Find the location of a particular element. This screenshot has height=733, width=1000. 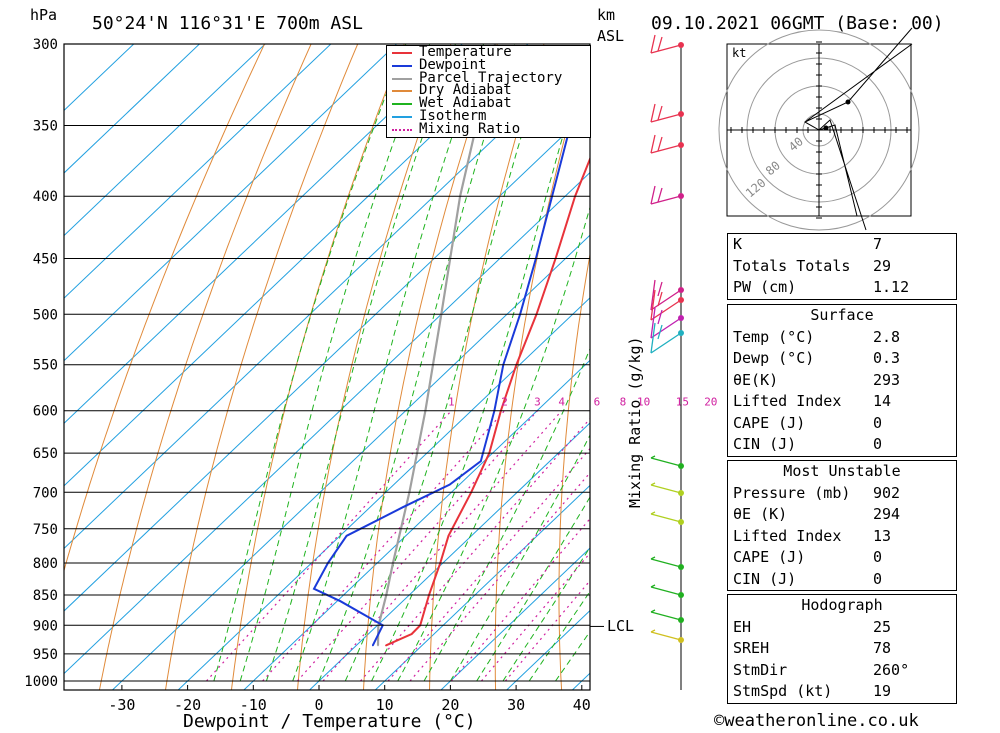

surface-title: Surface is located at coordinates (842, 315).